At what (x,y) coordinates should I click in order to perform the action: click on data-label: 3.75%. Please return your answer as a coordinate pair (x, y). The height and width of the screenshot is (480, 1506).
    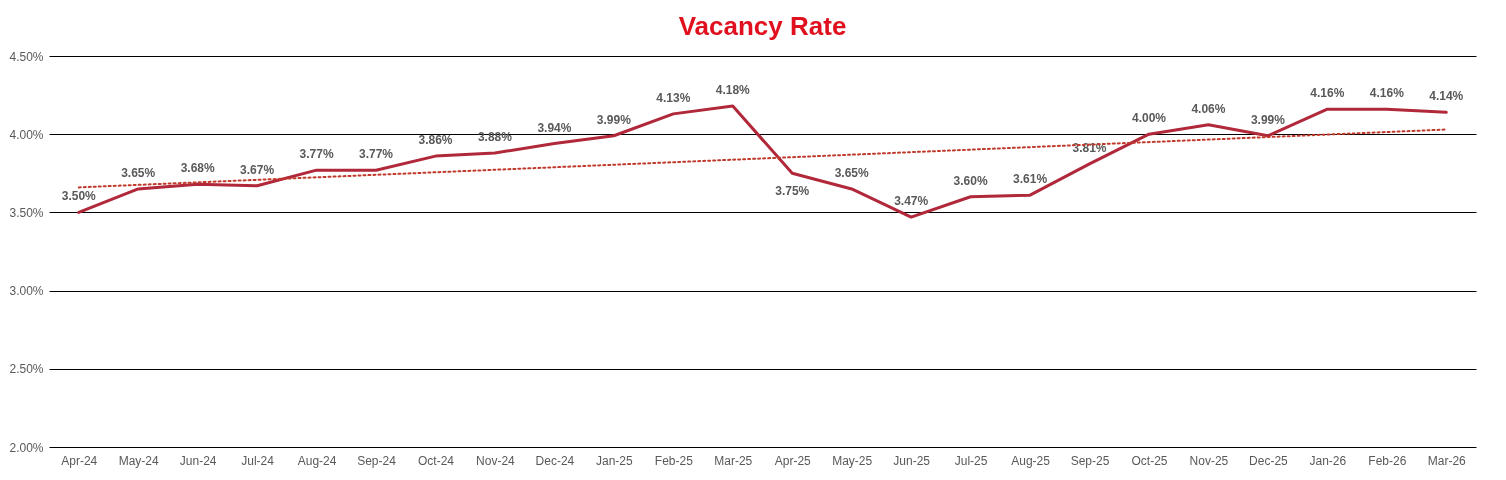
    Looking at the image, I should click on (792, 191).